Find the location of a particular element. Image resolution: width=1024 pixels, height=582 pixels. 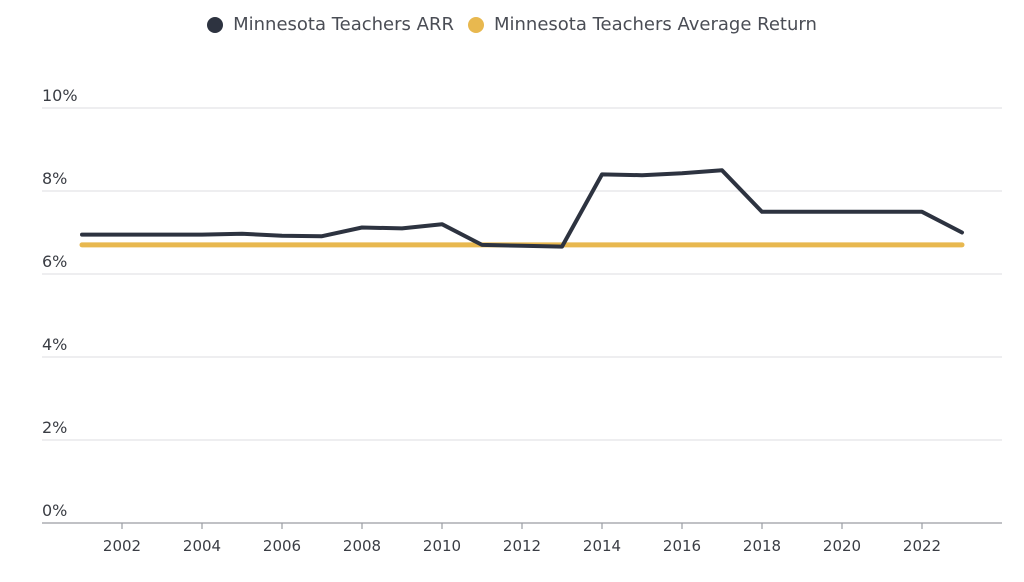

legend-item-arr: Minnesota Teachers ARR is located at coordinates (330, 24).